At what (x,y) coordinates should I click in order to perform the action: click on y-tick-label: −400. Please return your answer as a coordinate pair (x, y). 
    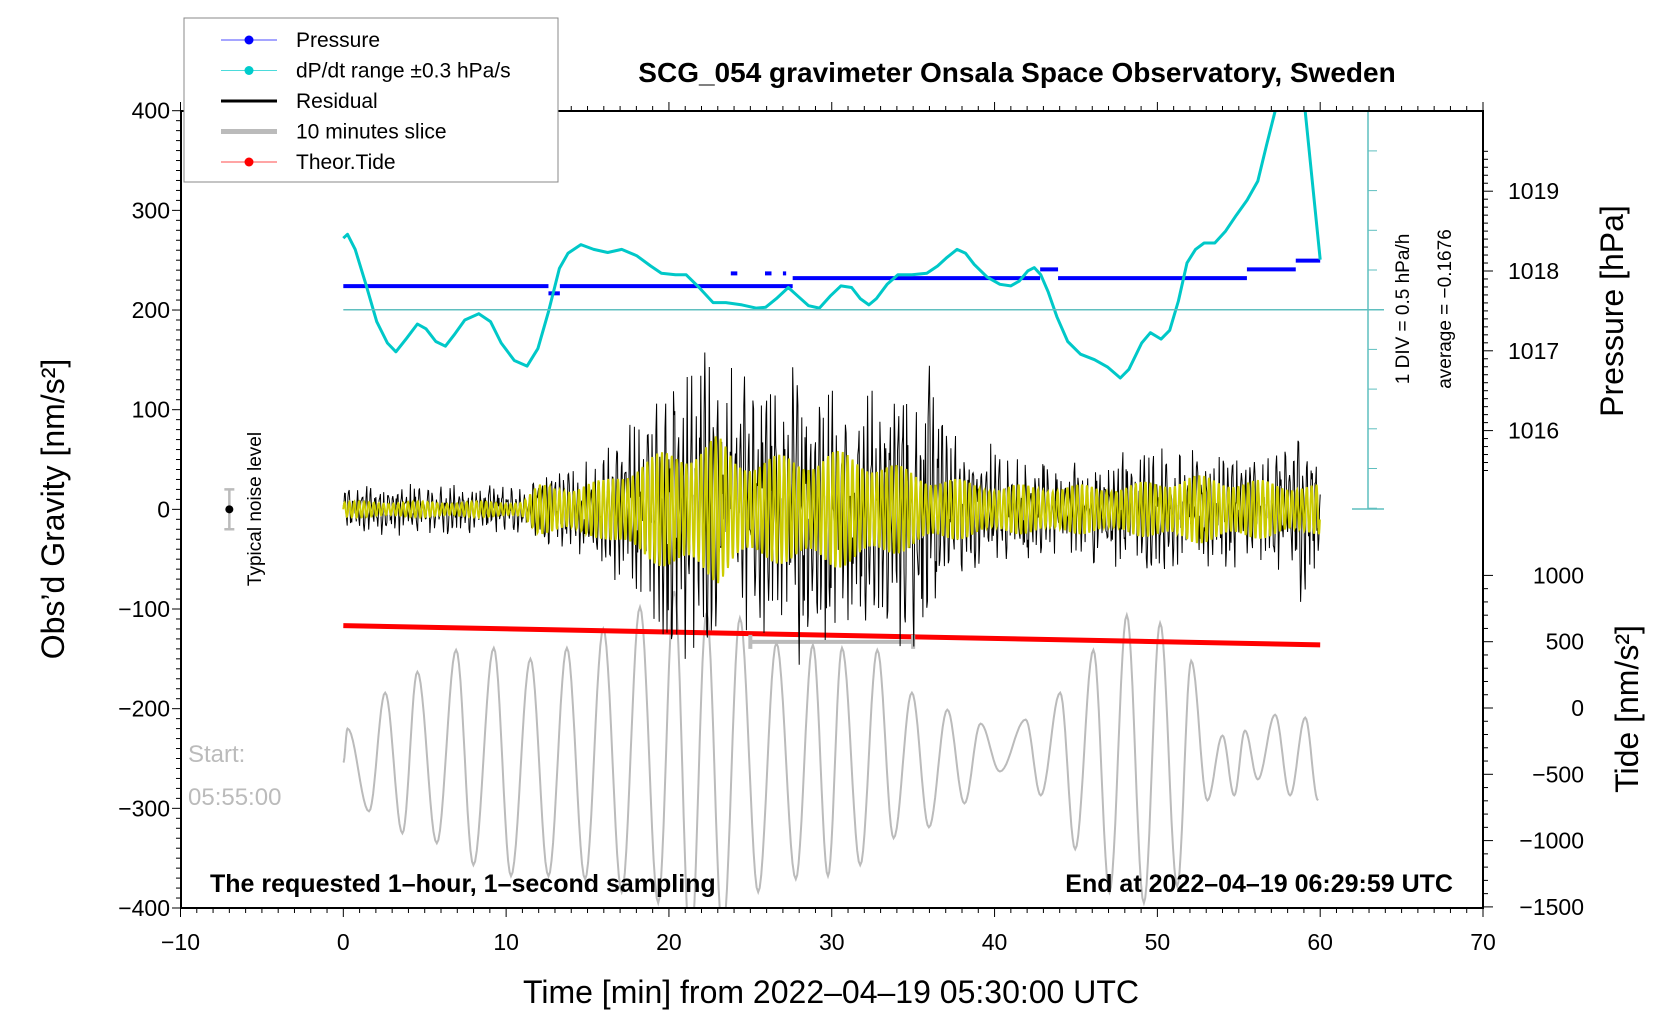
    Looking at the image, I should click on (144, 908).